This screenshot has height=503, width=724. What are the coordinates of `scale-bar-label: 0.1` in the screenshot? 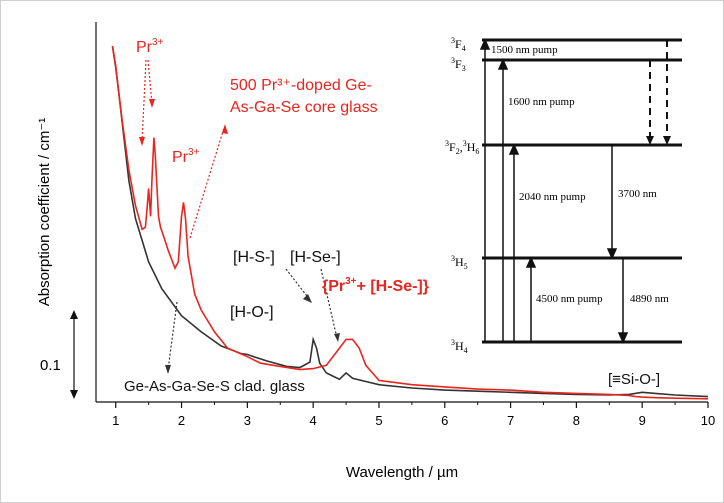 It's located at (50, 365).